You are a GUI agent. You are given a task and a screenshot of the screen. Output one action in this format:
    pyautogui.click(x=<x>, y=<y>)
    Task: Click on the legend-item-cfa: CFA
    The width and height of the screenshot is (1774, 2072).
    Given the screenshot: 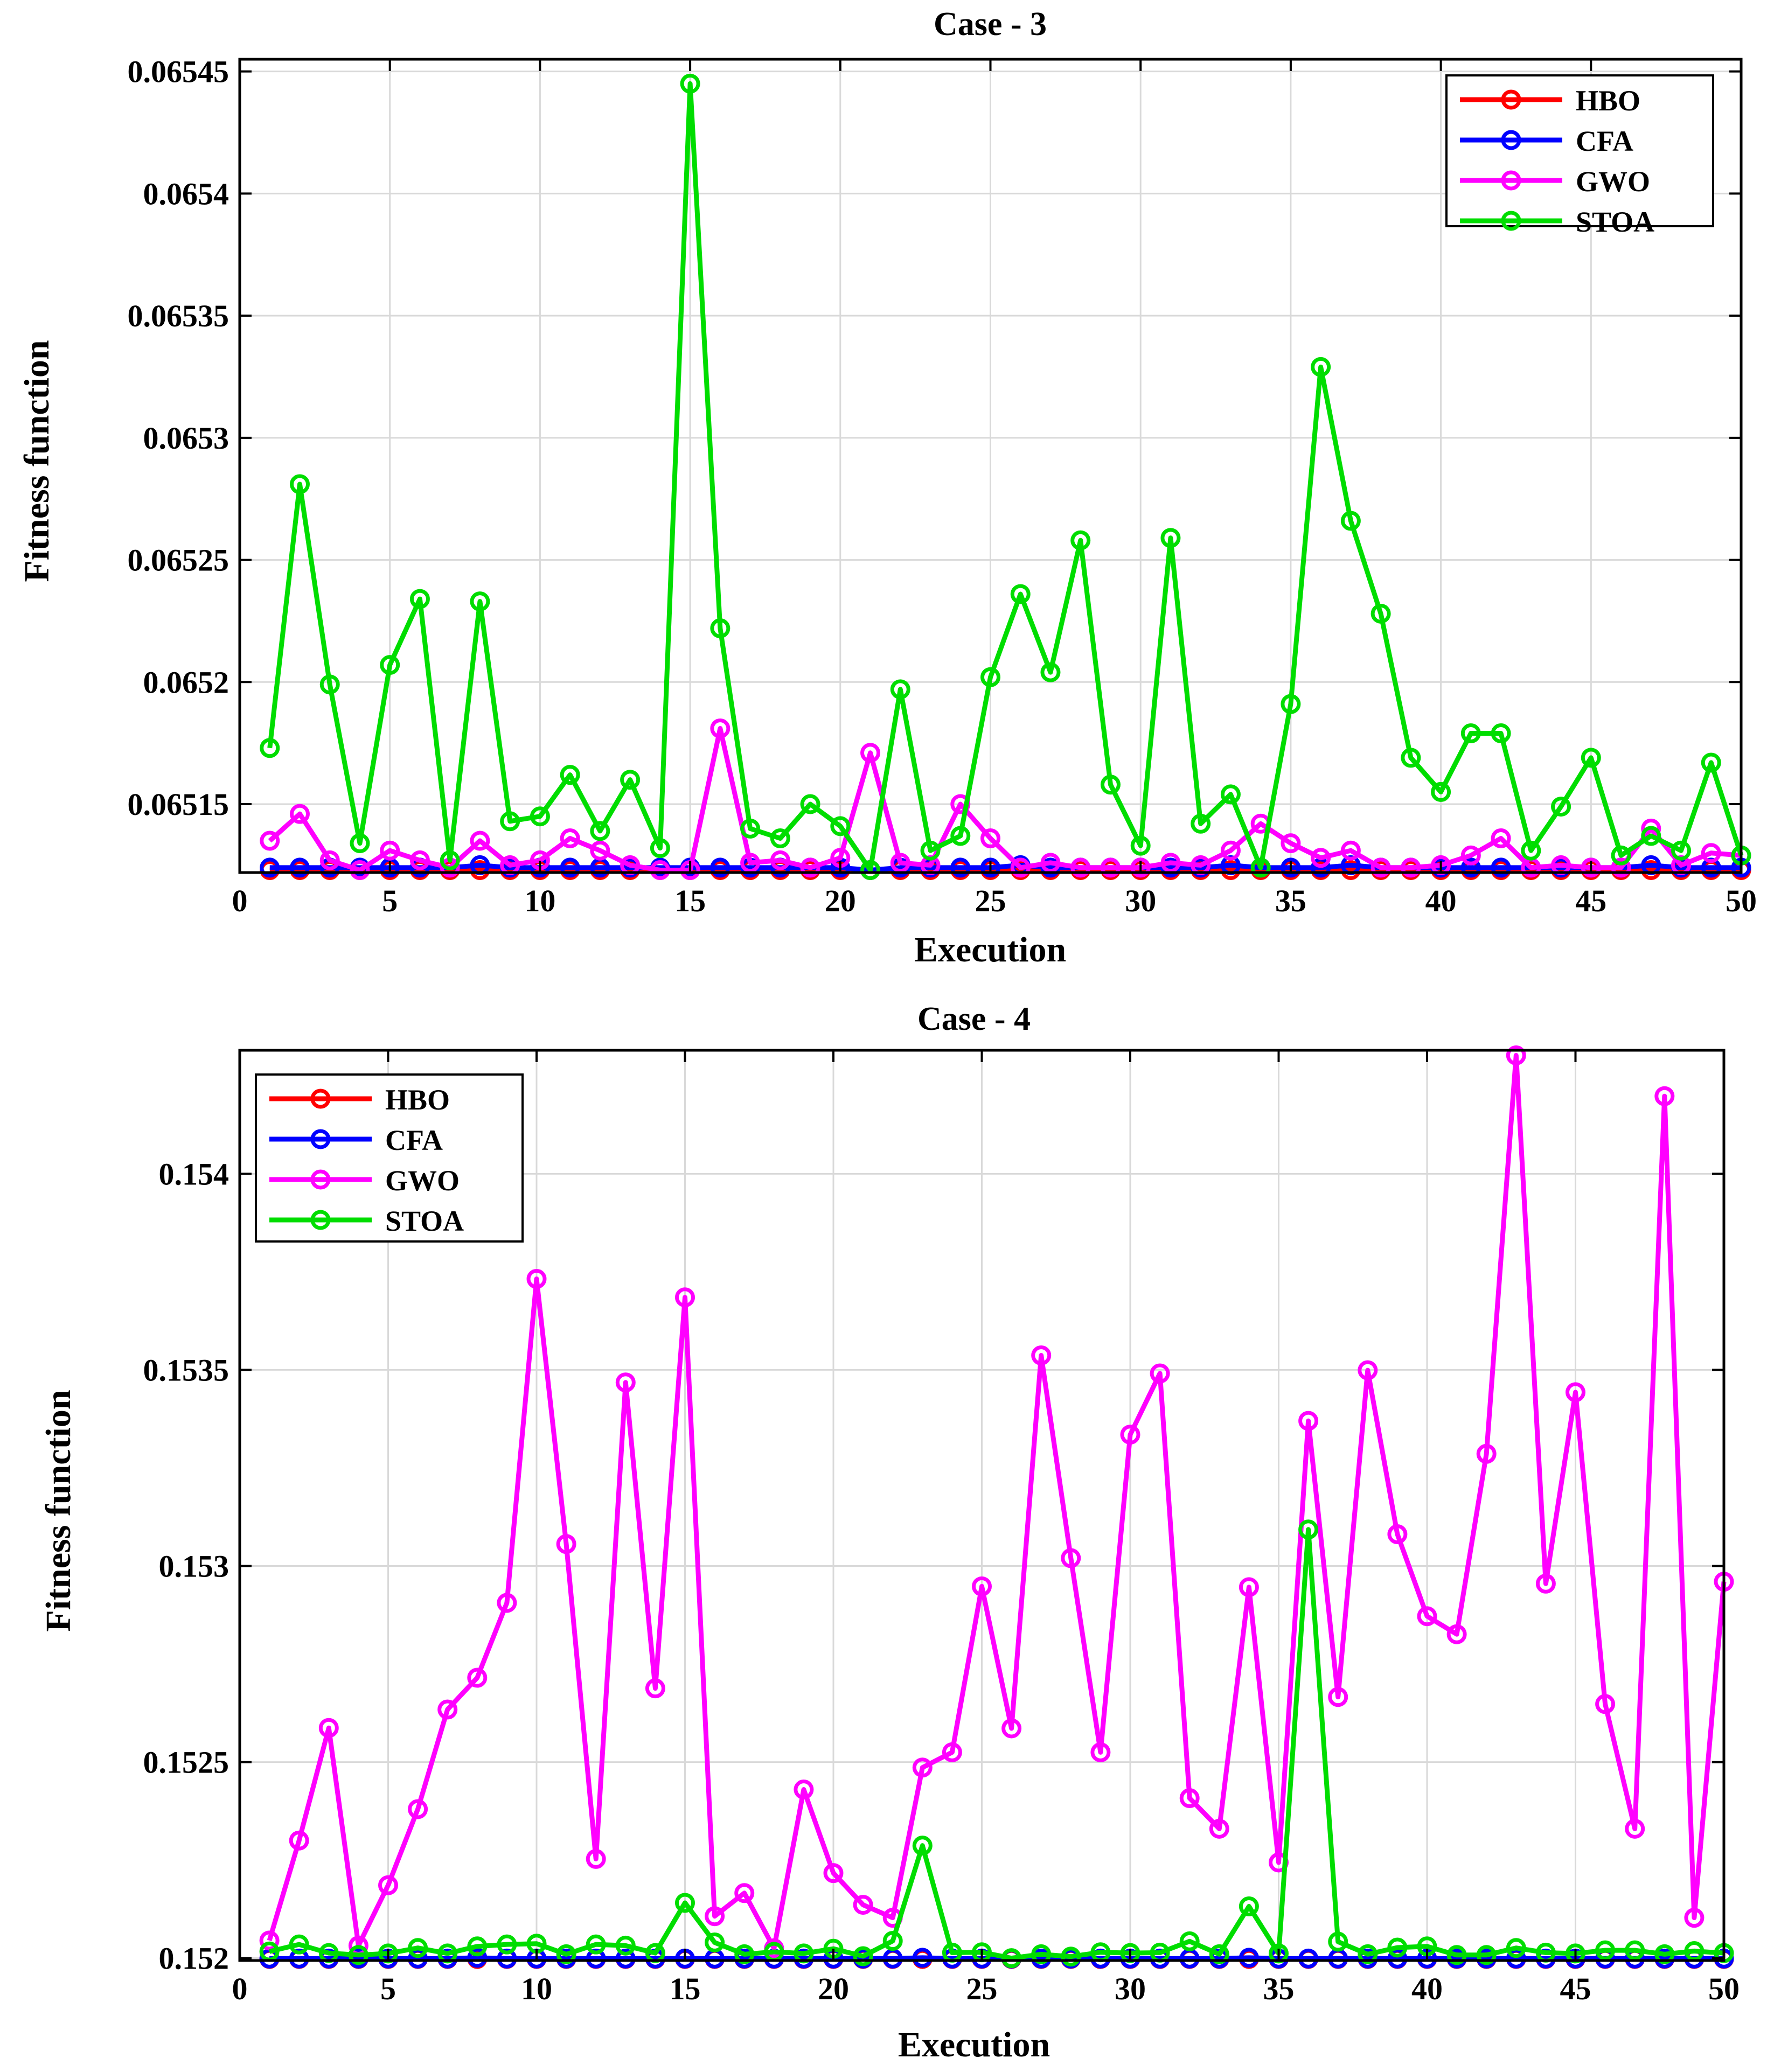 What is the action you would take?
    pyautogui.click(x=356, y=1140)
    